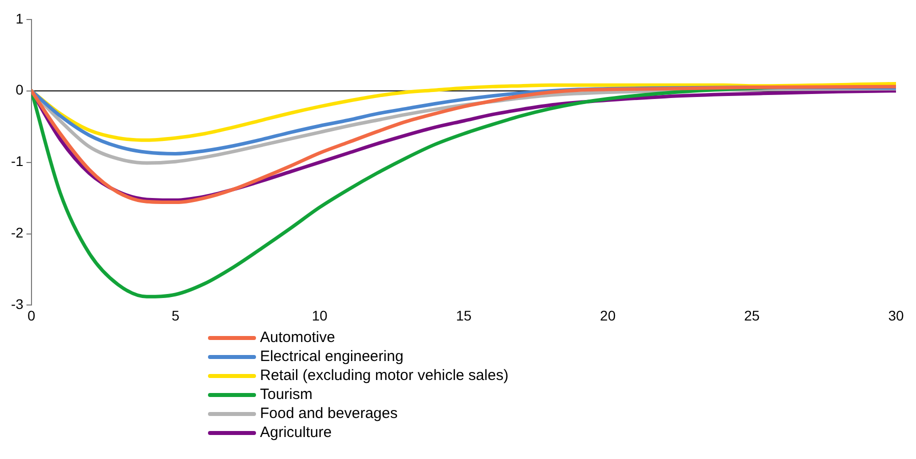  What do you see at coordinates (332, 356) in the screenshot?
I see `legend-label: Electrical engineering` at bounding box center [332, 356].